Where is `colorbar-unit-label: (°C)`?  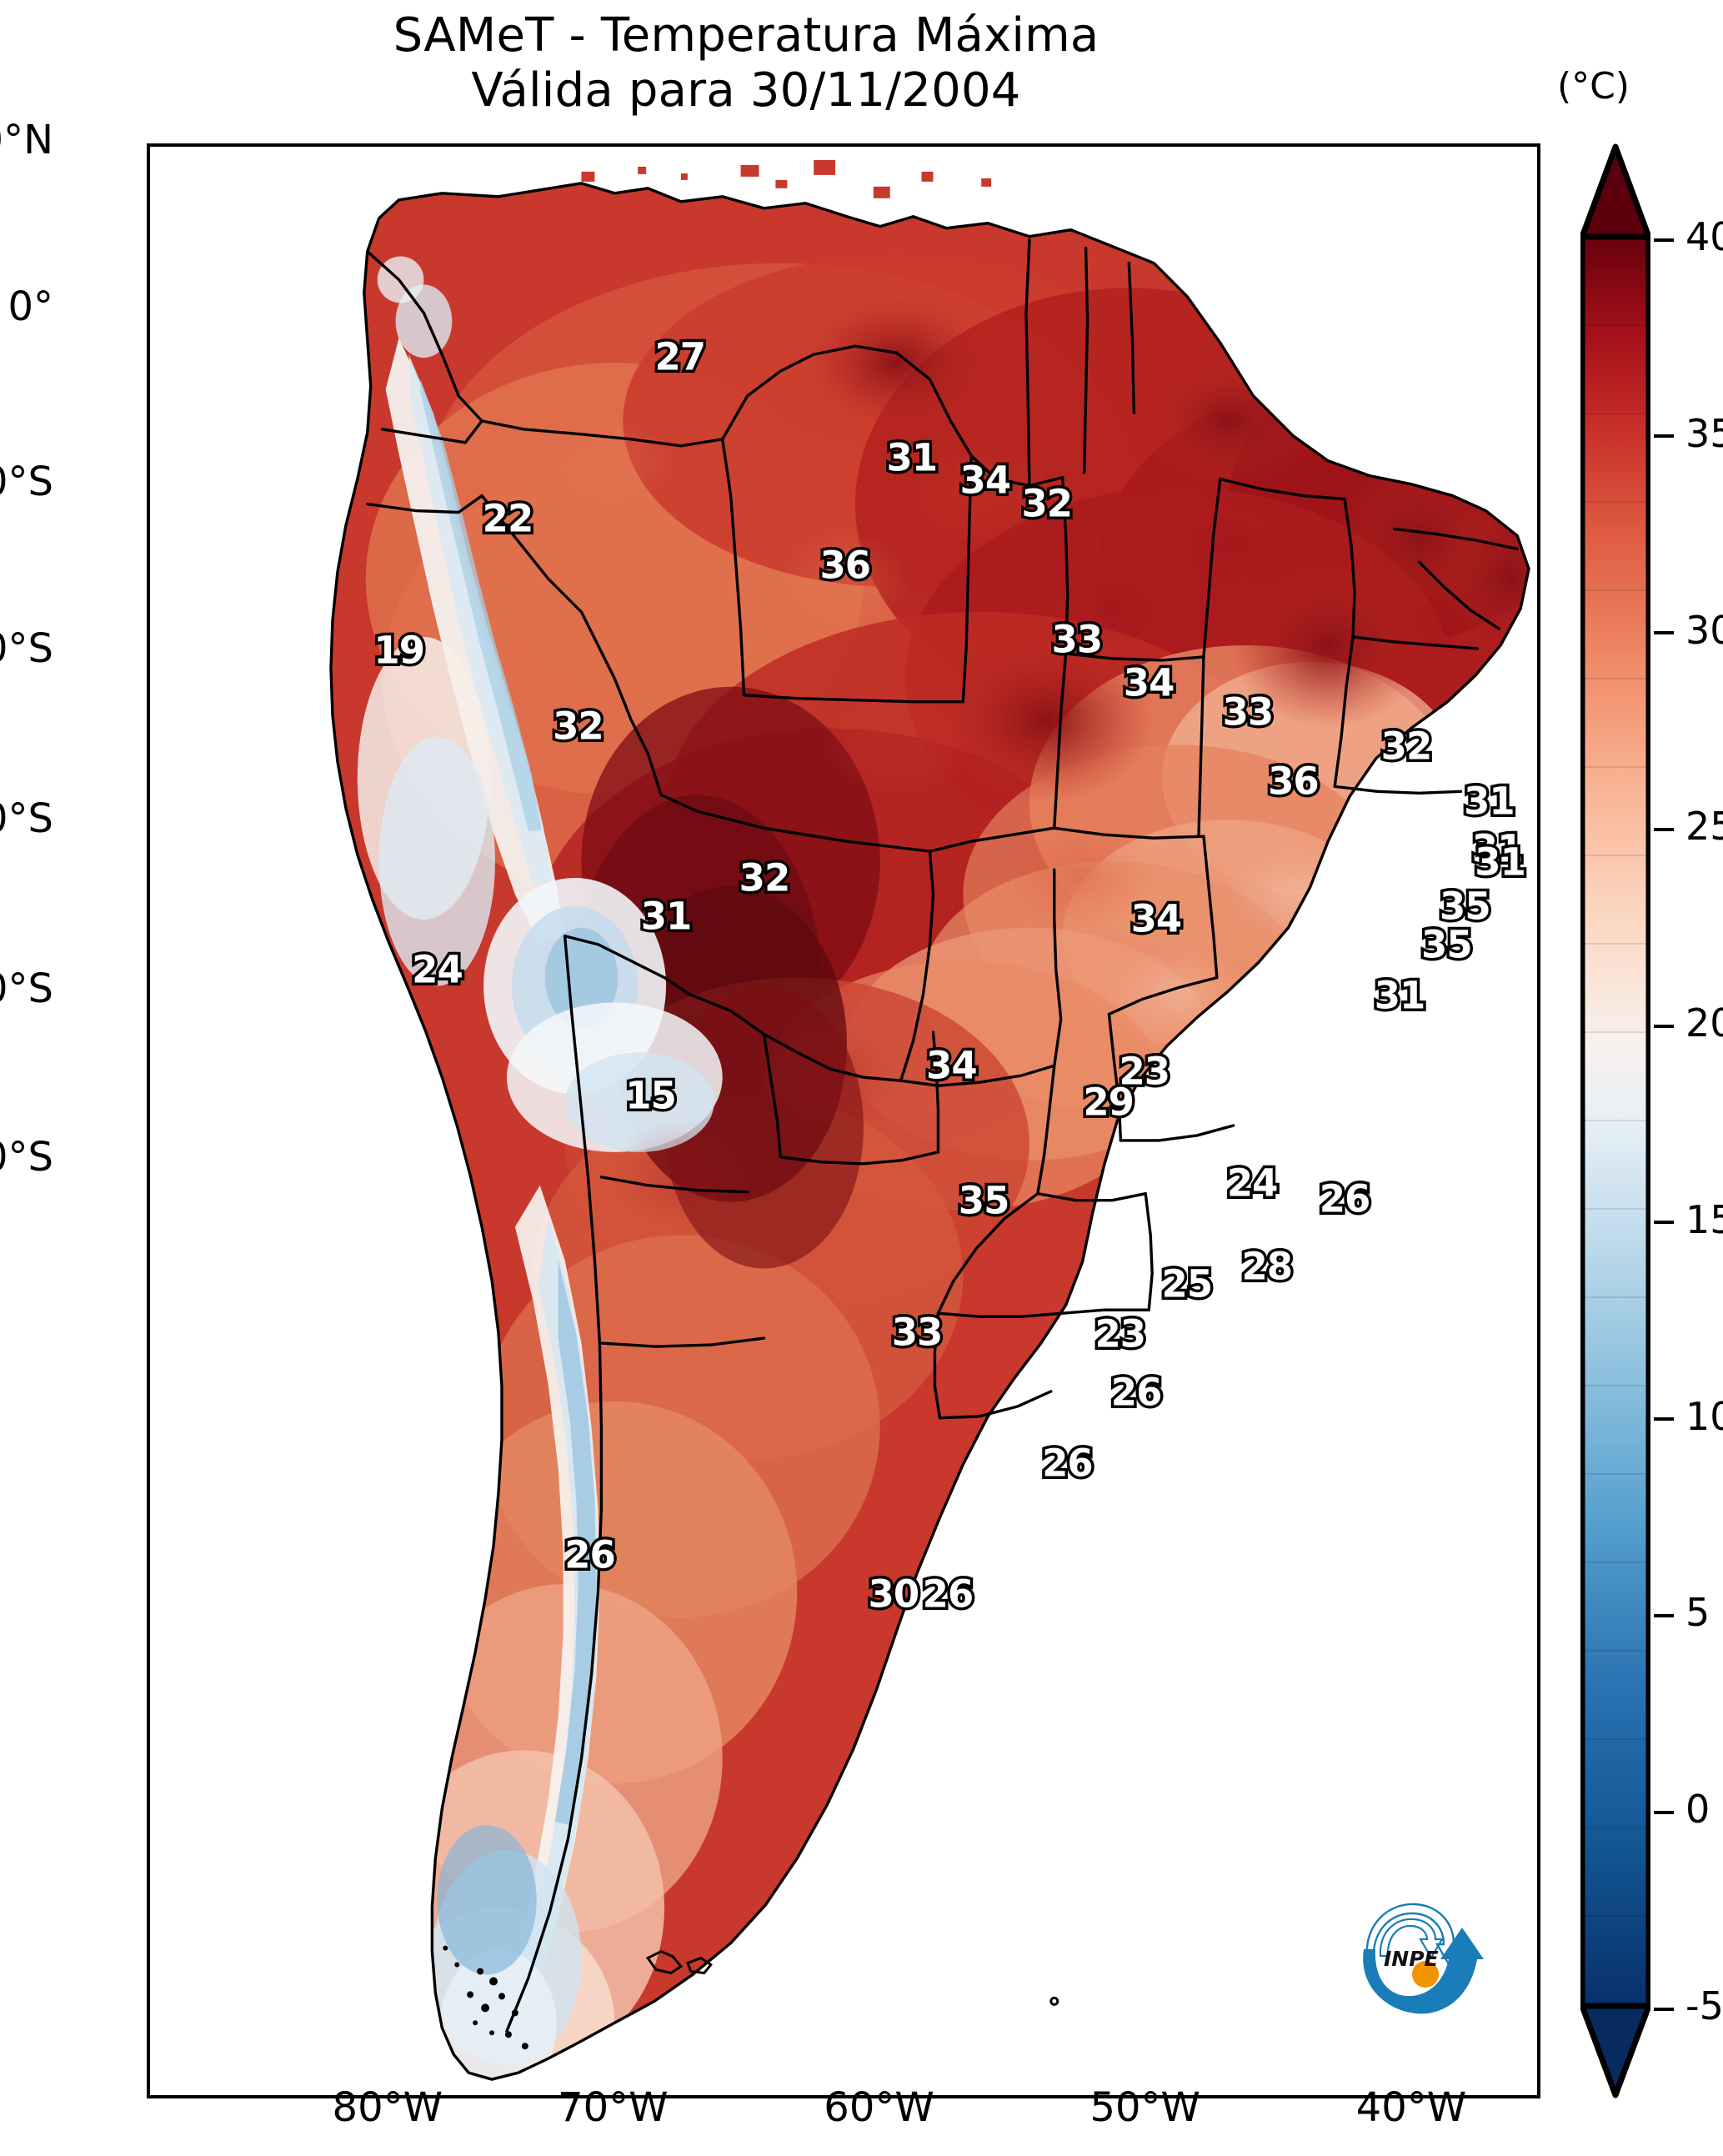 colorbar-unit-label: (°C) is located at coordinates (1594, 86).